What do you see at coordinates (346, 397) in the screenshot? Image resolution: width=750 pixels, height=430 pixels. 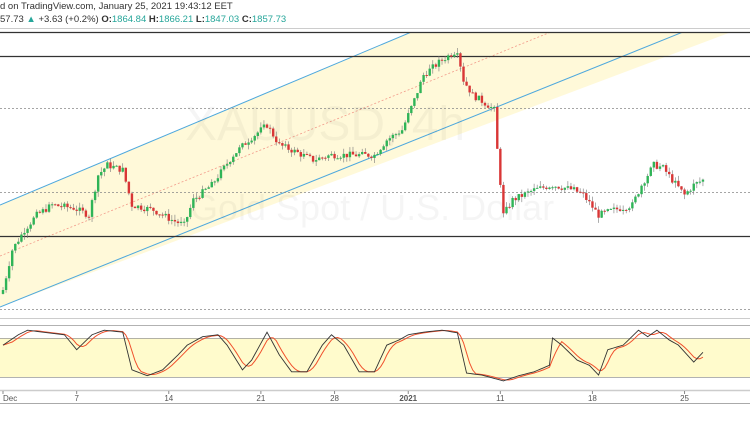 I see `time-axis: Dec 7 14 21 28 2021 11 18 25` at bounding box center [346, 397].